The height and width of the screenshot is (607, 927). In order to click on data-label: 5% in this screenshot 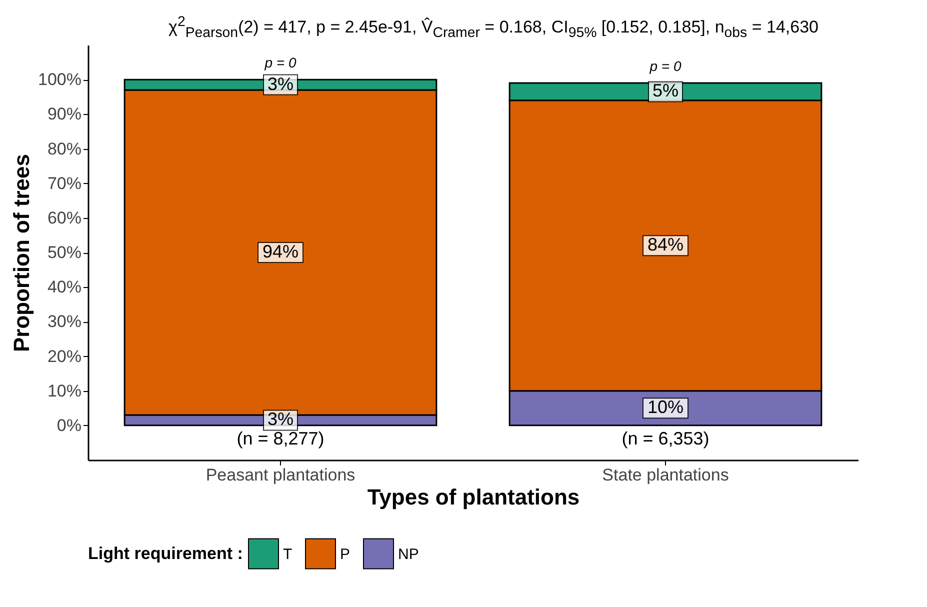, I will do `click(665, 90)`.